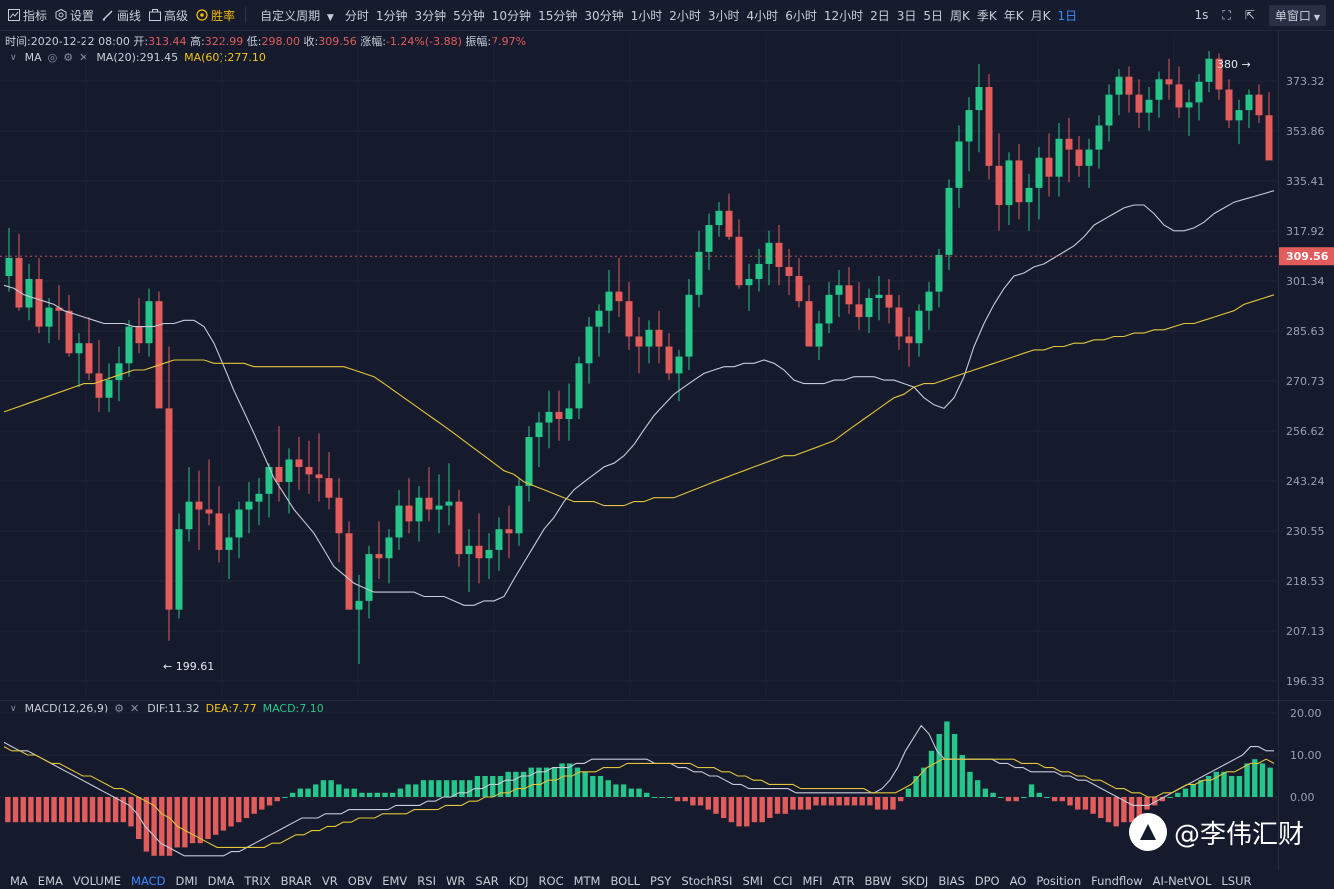  Describe the element at coordinates (1226, 14) in the screenshot. I see `fullscreen-icon: ⛶` at that location.